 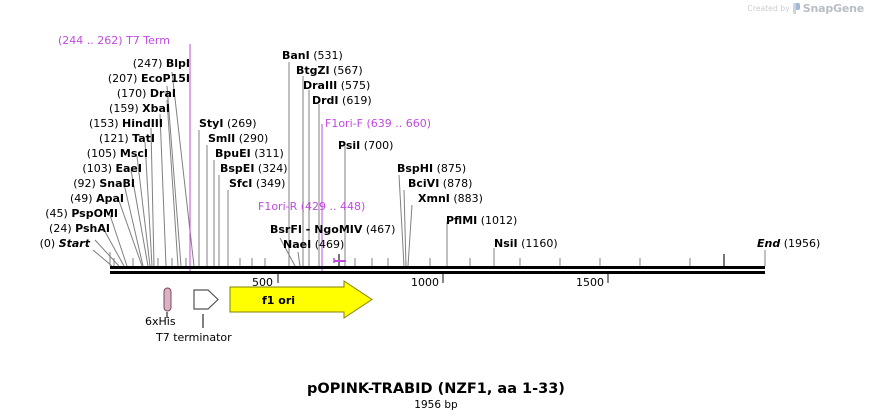 I want to click on site-label-eaei: (103) EaeI, so click(x=112, y=168).